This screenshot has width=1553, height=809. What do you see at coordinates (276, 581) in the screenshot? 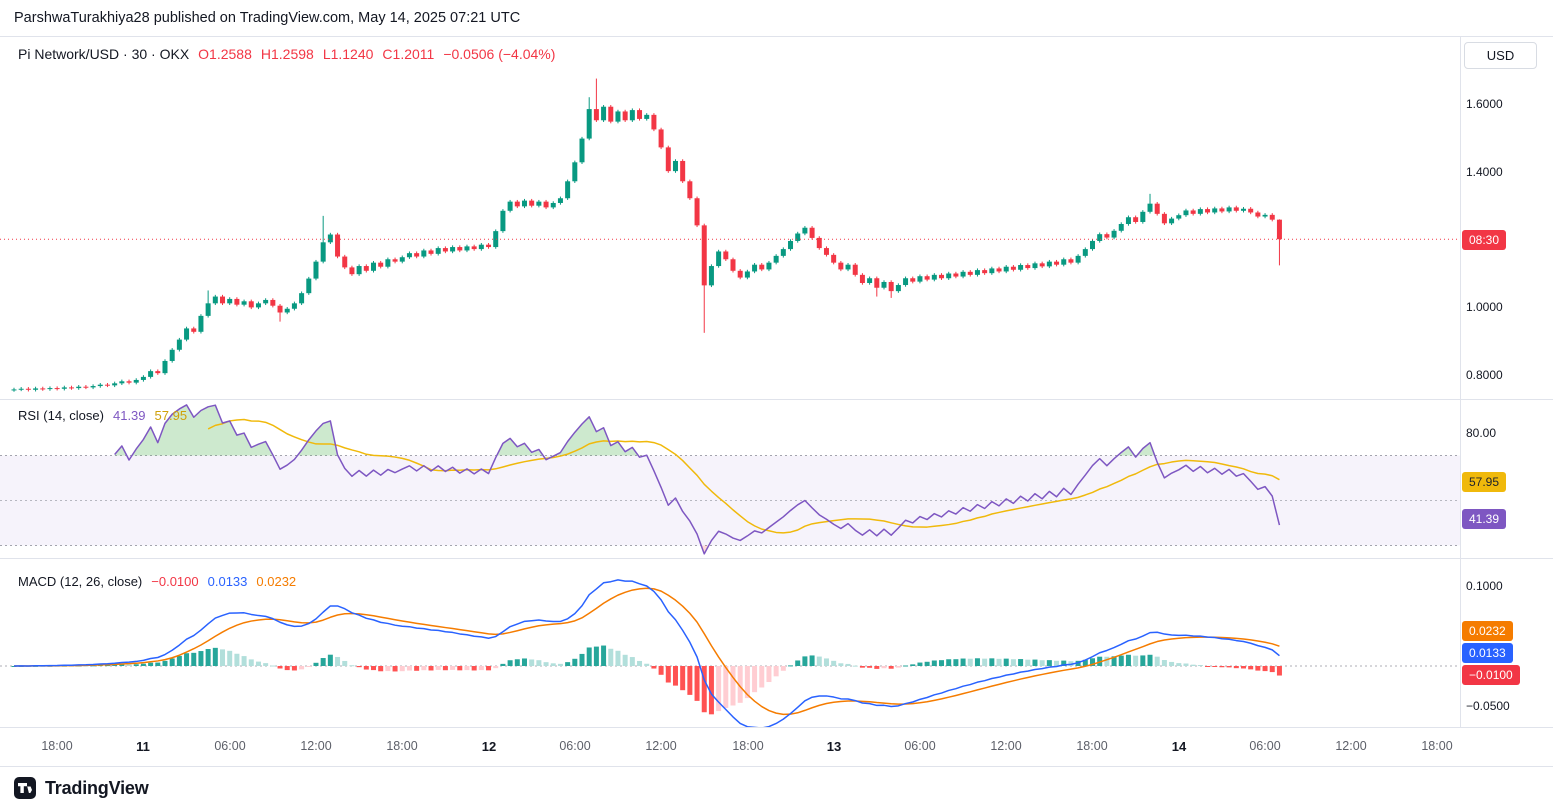
I see `macd-legend-signal-value: 0.0232` at bounding box center [276, 581].